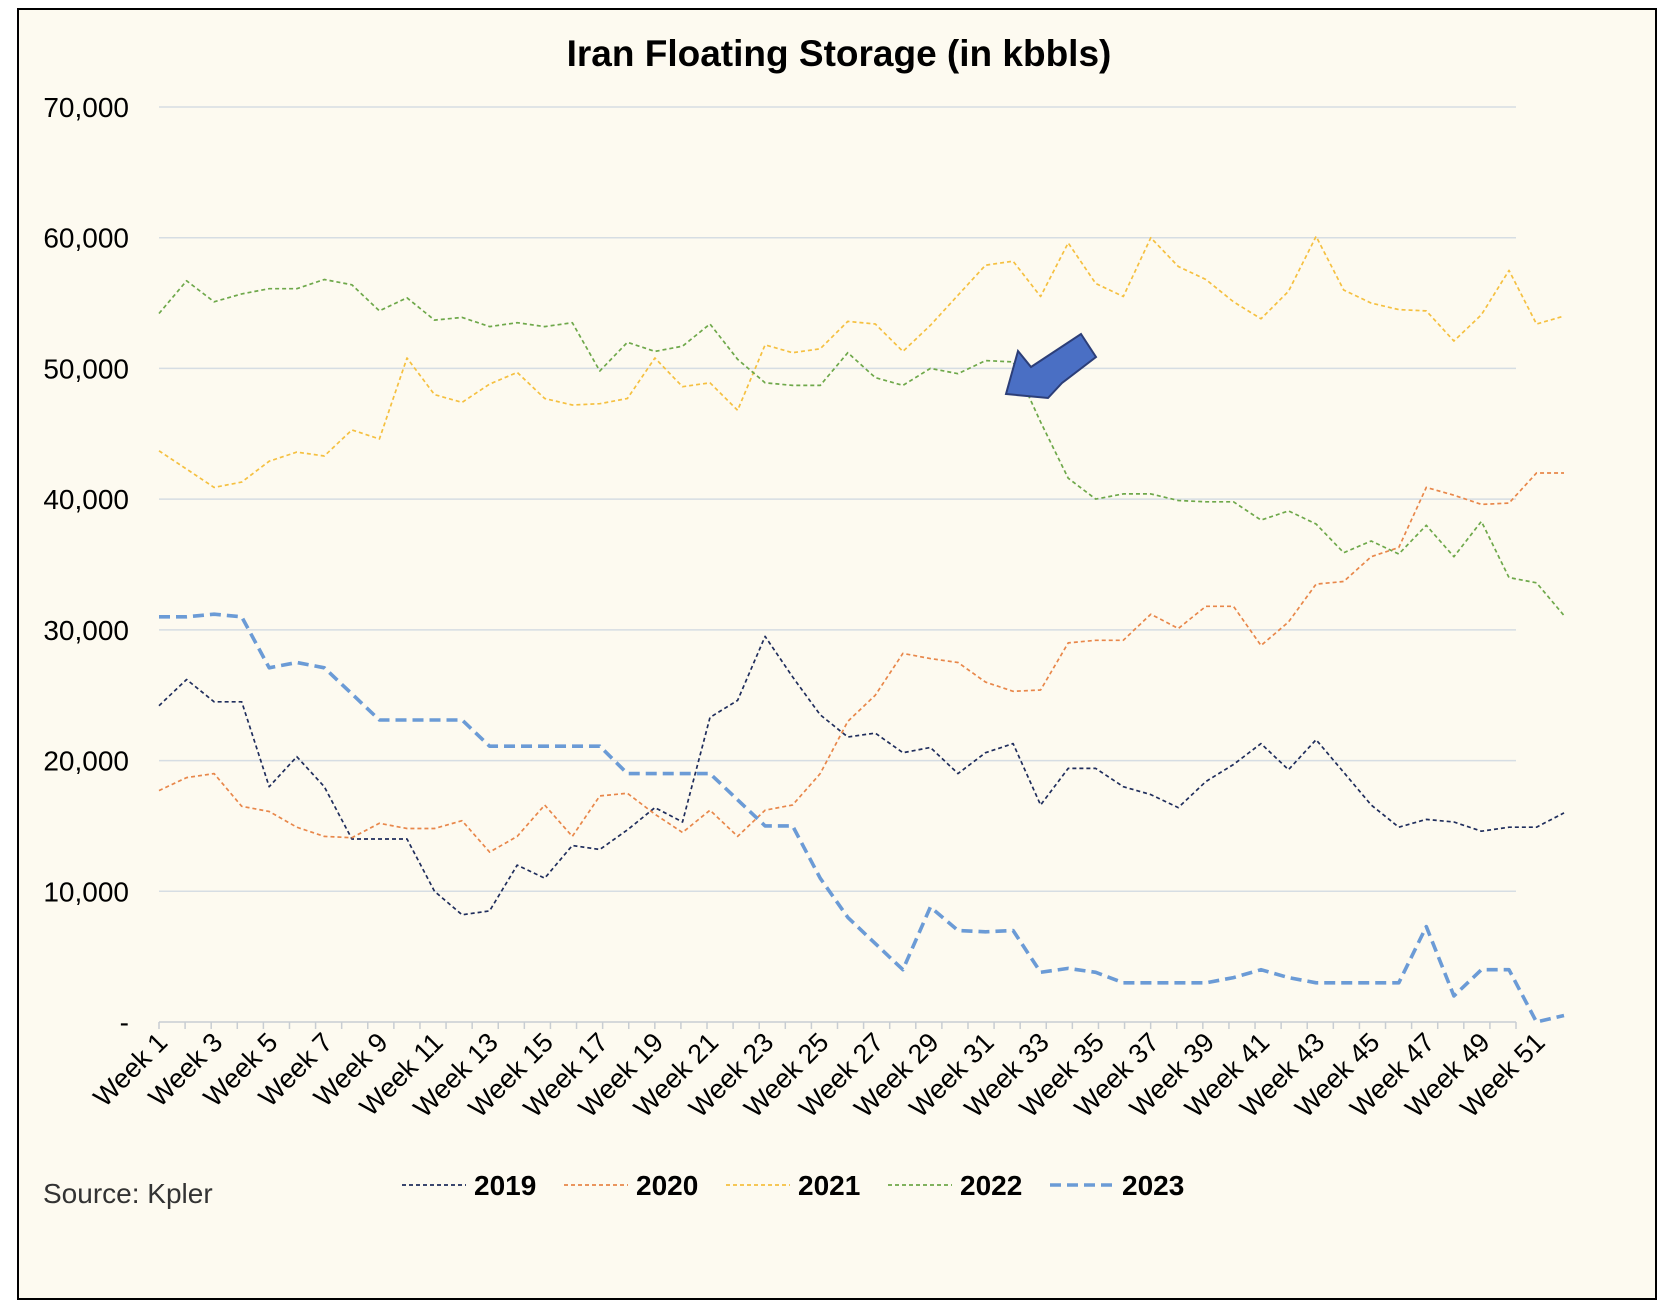 Image resolution: width=1668 pixels, height=1314 pixels. Describe the element at coordinates (829, 1185) in the screenshot. I see `legend-label-2021: 2021` at that location.